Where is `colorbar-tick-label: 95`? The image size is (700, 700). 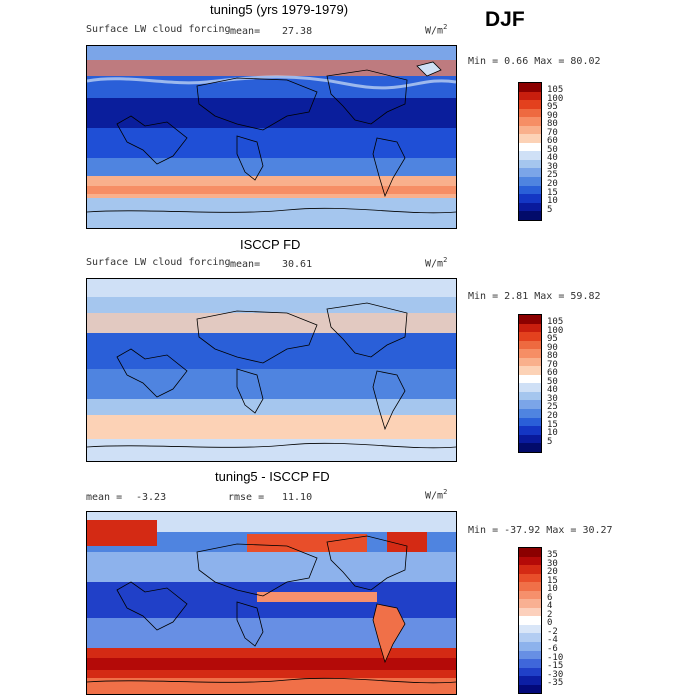
colorbar-tick-label: 95 is located at coordinates (552, 339).